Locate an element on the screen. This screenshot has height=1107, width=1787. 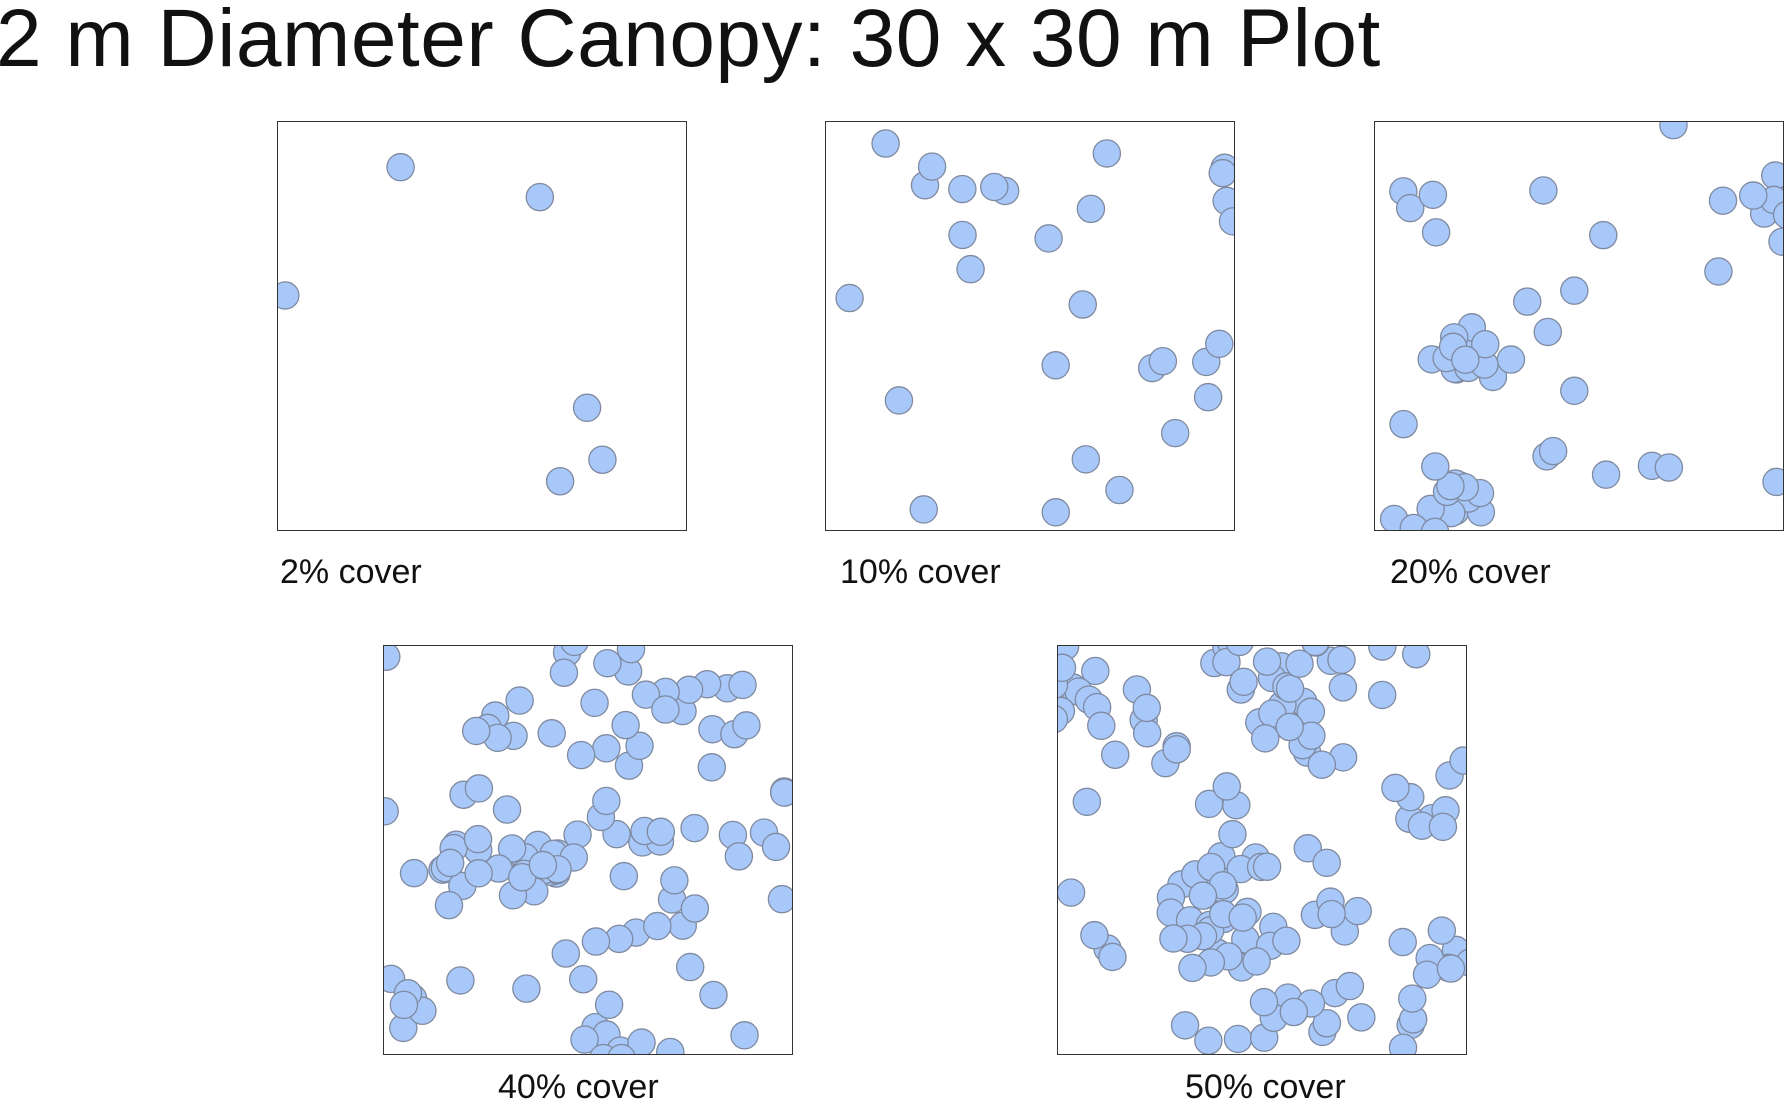
caption-20-percent: 20% cover is located at coordinates (1470, 572).